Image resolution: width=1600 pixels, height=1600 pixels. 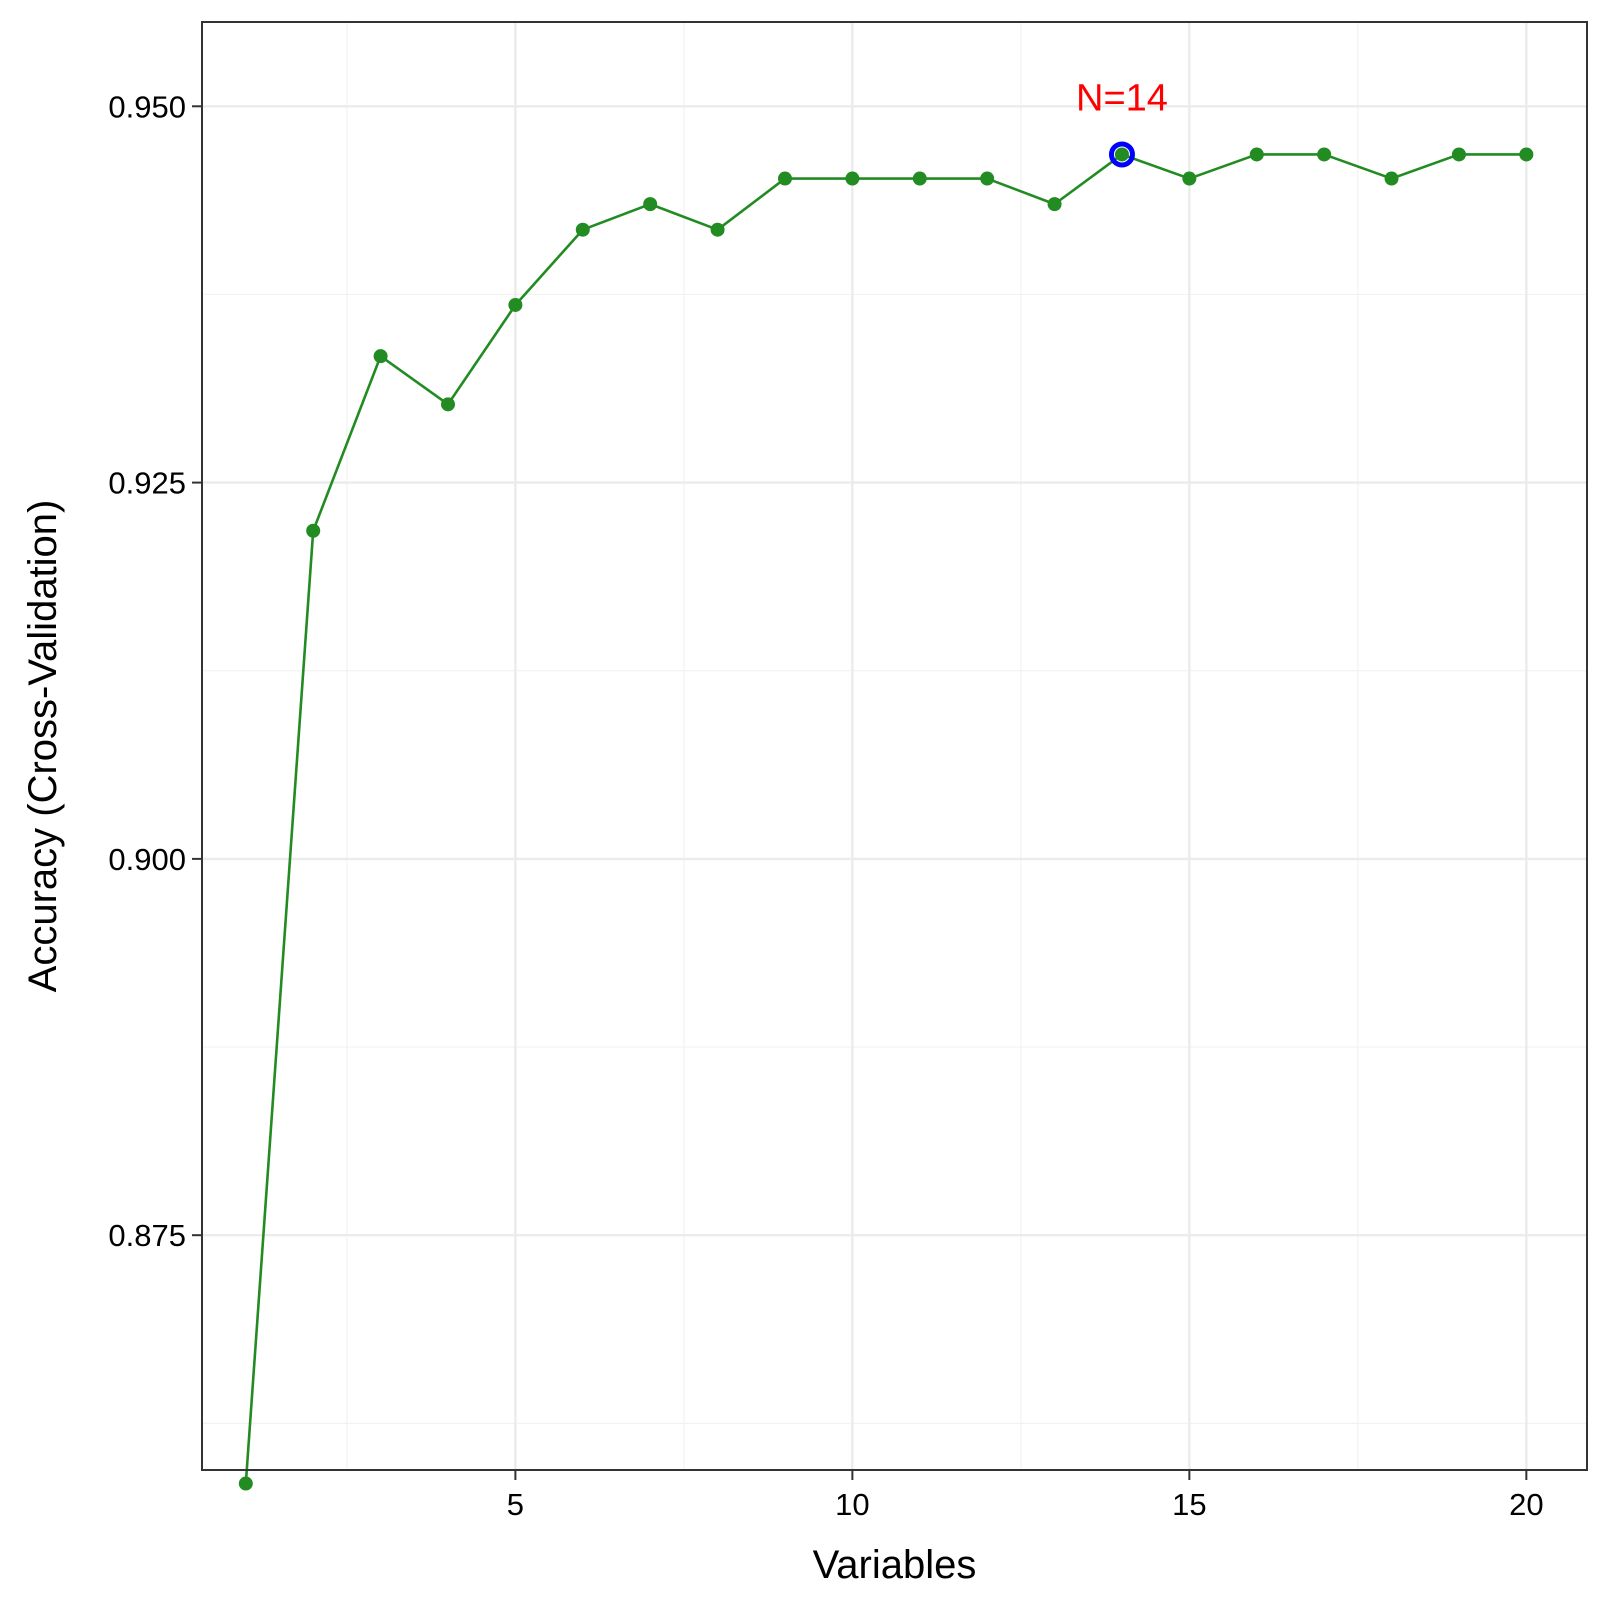 I want to click on highlight-point, so click(x=1121, y=154).